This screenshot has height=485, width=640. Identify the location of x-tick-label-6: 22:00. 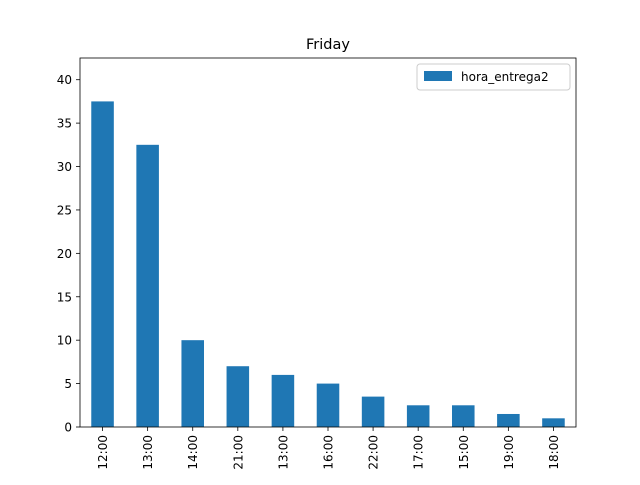
(374, 452).